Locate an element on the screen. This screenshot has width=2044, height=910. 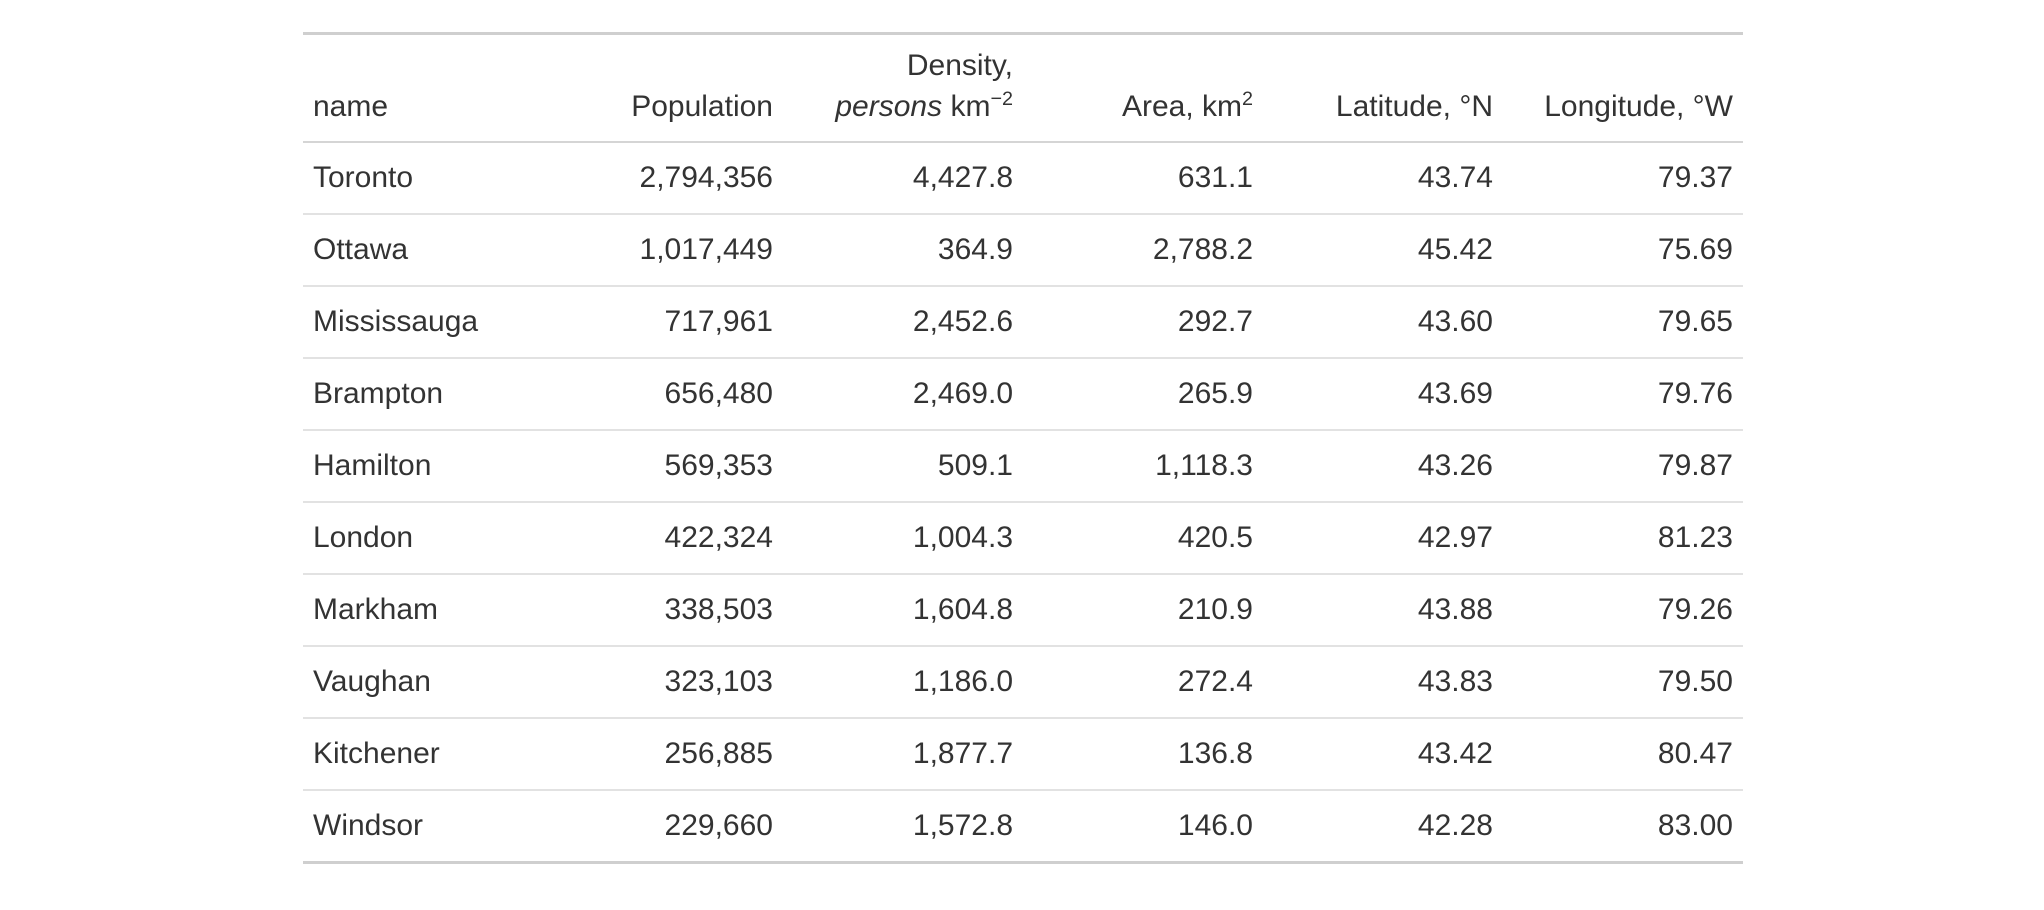
cell-area: 210.9 is located at coordinates (1143, 610).